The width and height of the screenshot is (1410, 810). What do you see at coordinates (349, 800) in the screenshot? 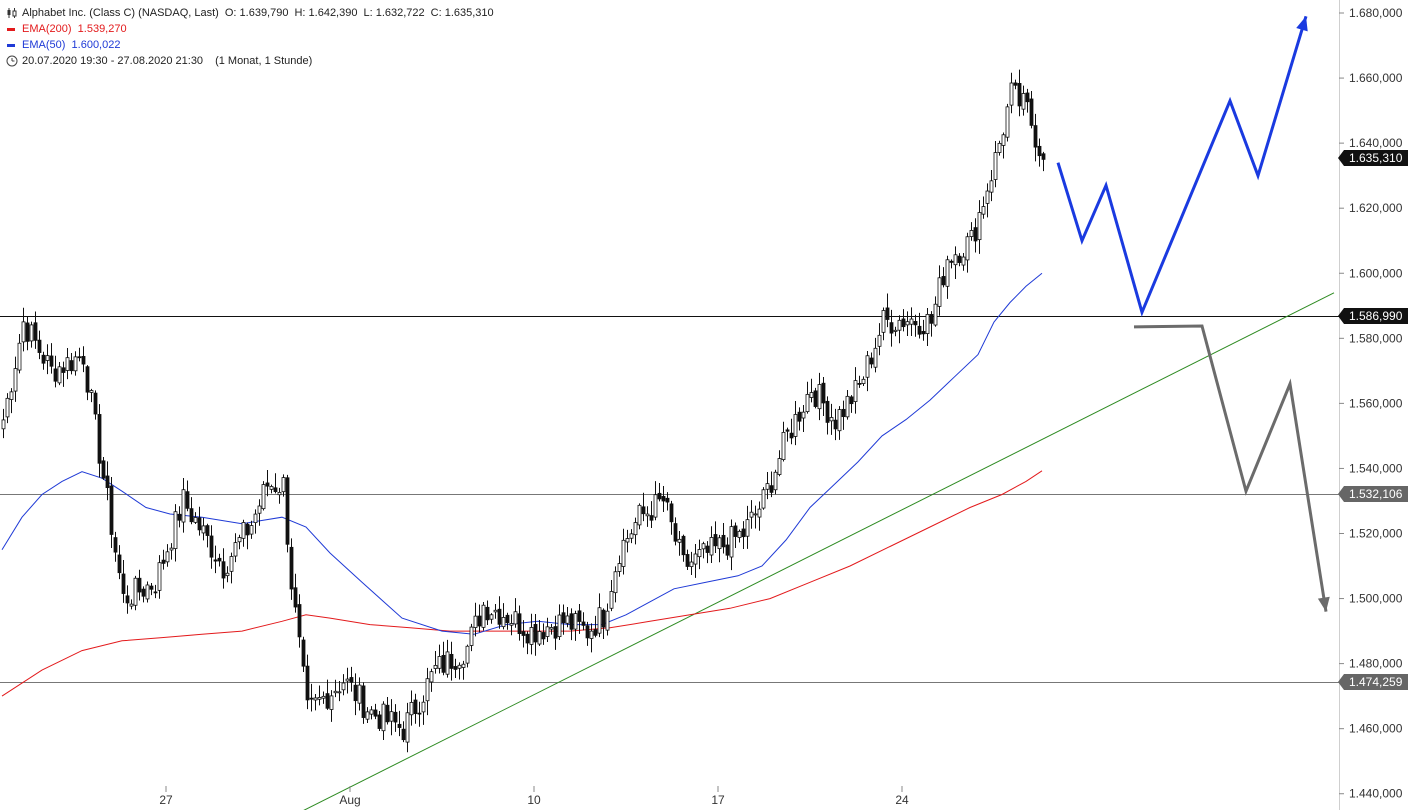
I see `time-tick-label: Aug` at bounding box center [349, 800].